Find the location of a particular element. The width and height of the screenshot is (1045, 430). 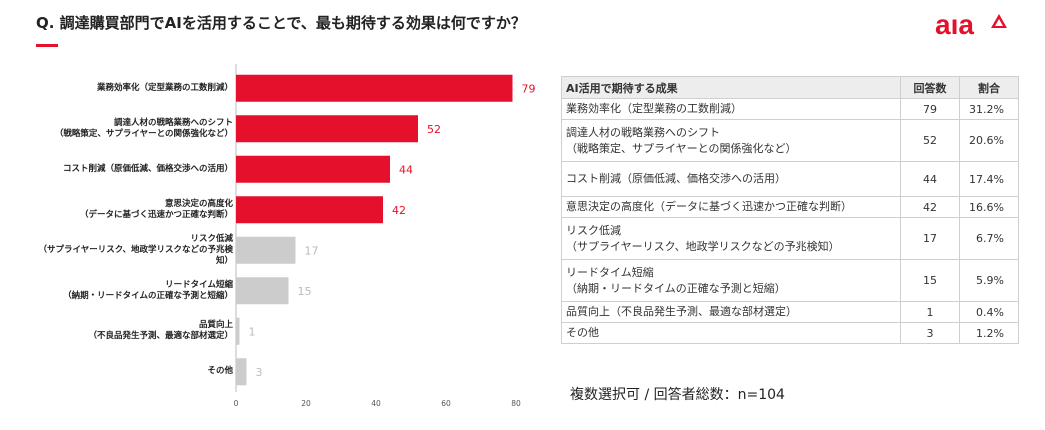

table-cell-count: 15 is located at coordinates (930, 280).